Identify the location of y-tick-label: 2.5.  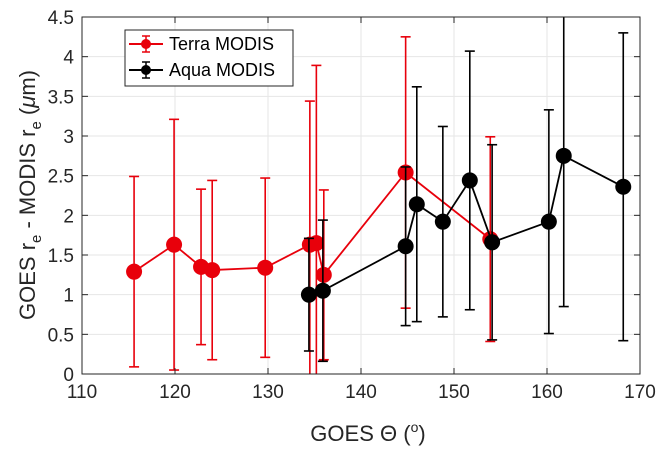
(61, 177).